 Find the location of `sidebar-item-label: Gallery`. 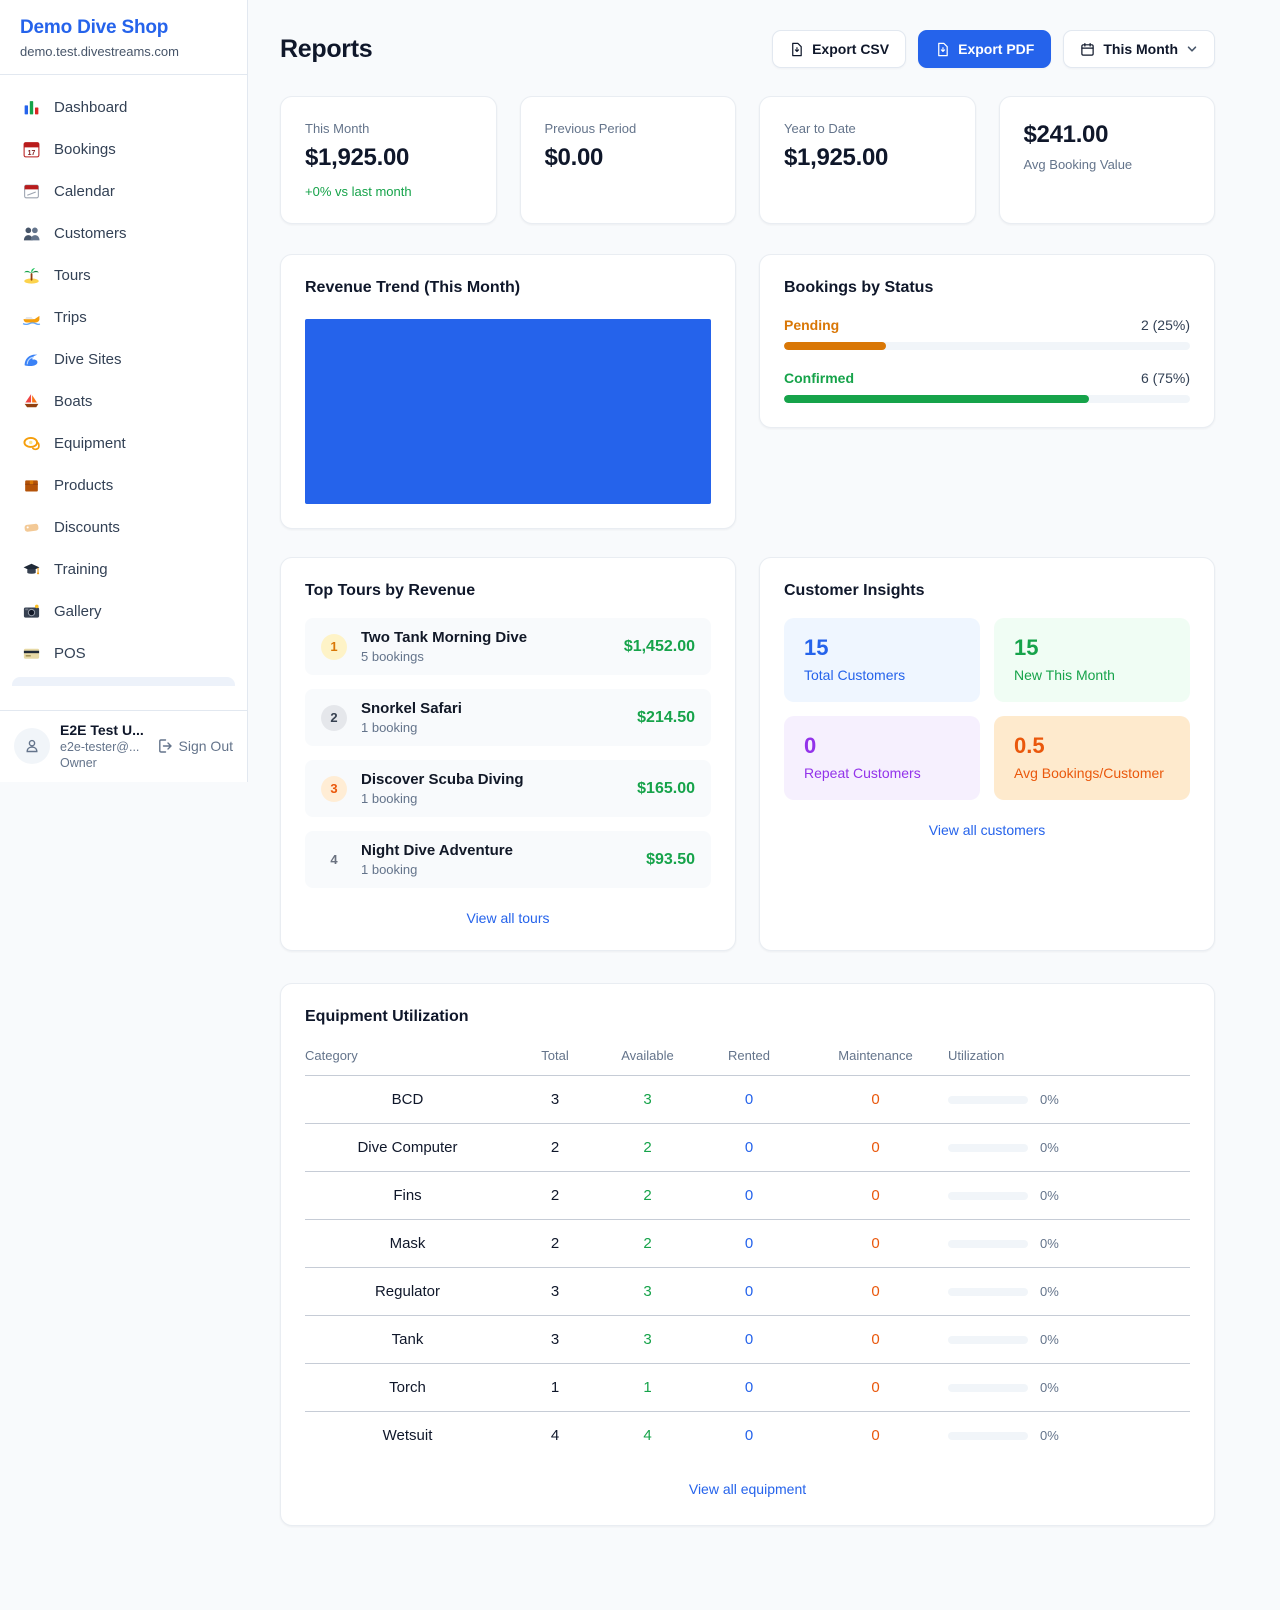

sidebar-item-label: Gallery is located at coordinates (78, 611).